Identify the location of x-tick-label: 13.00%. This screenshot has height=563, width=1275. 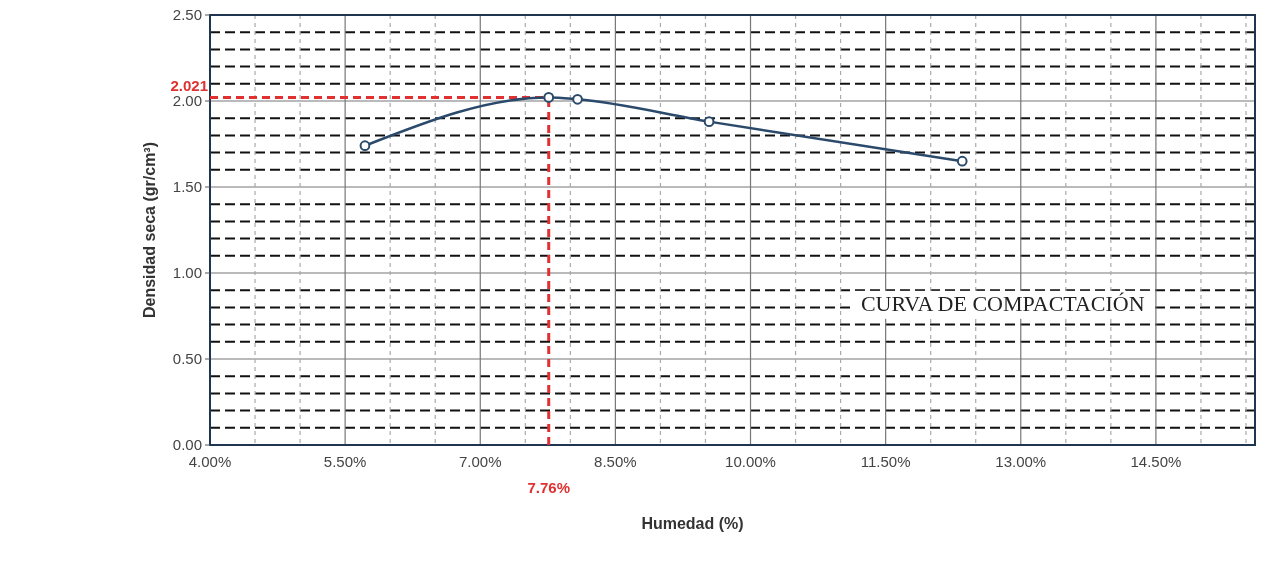
(1021, 461).